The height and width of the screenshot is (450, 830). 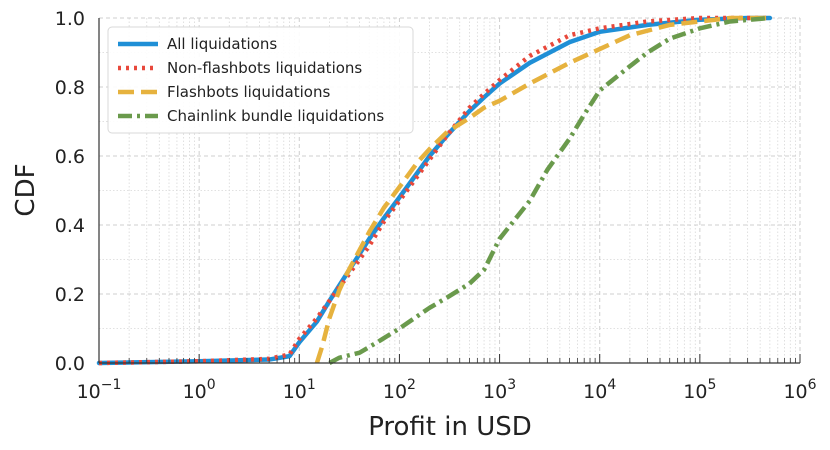 I want to click on y-tick-label: 0.6, so click(x=70, y=157).